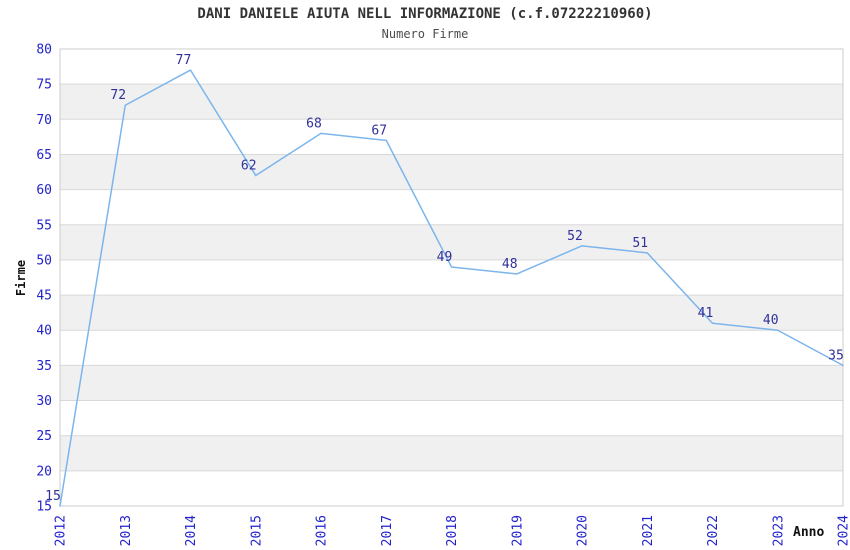 This screenshot has width=850, height=550. What do you see at coordinates (44, 401) in the screenshot?
I see `y-tick-label: 30` at bounding box center [44, 401].